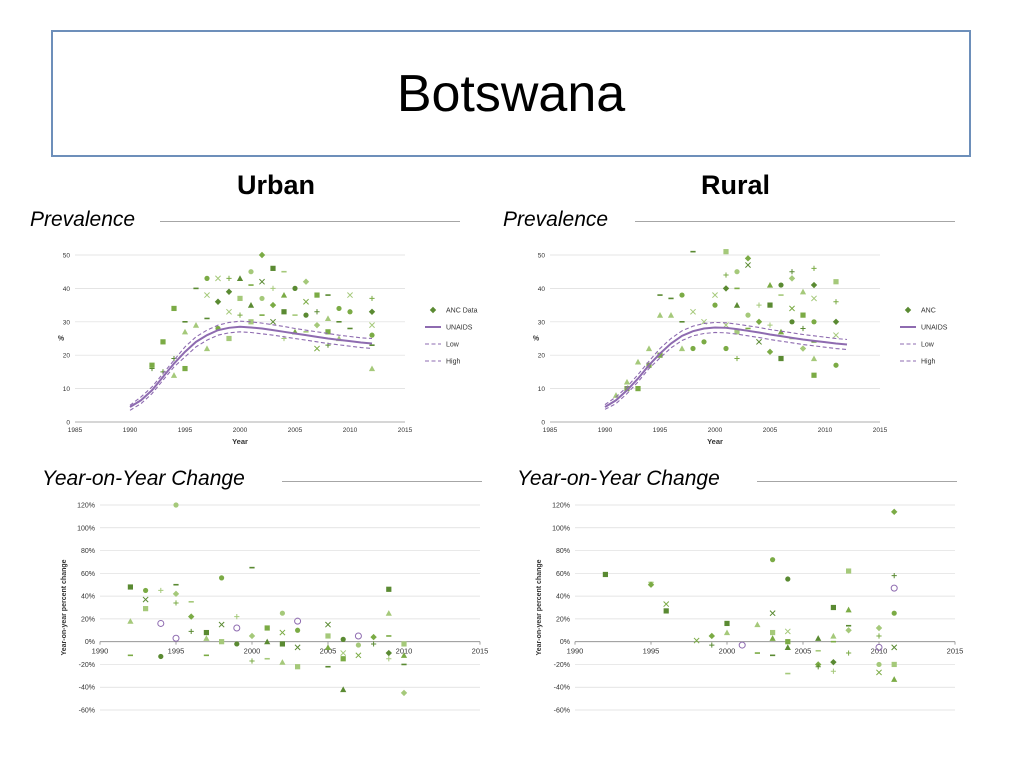 Image resolution: width=1024 pixels, height=768 pixels. What do you see at coordinates (562, 688) in the screenshot?
I see `rural-yoy-ytick-label: -40%` at bounding box center [562, 688].